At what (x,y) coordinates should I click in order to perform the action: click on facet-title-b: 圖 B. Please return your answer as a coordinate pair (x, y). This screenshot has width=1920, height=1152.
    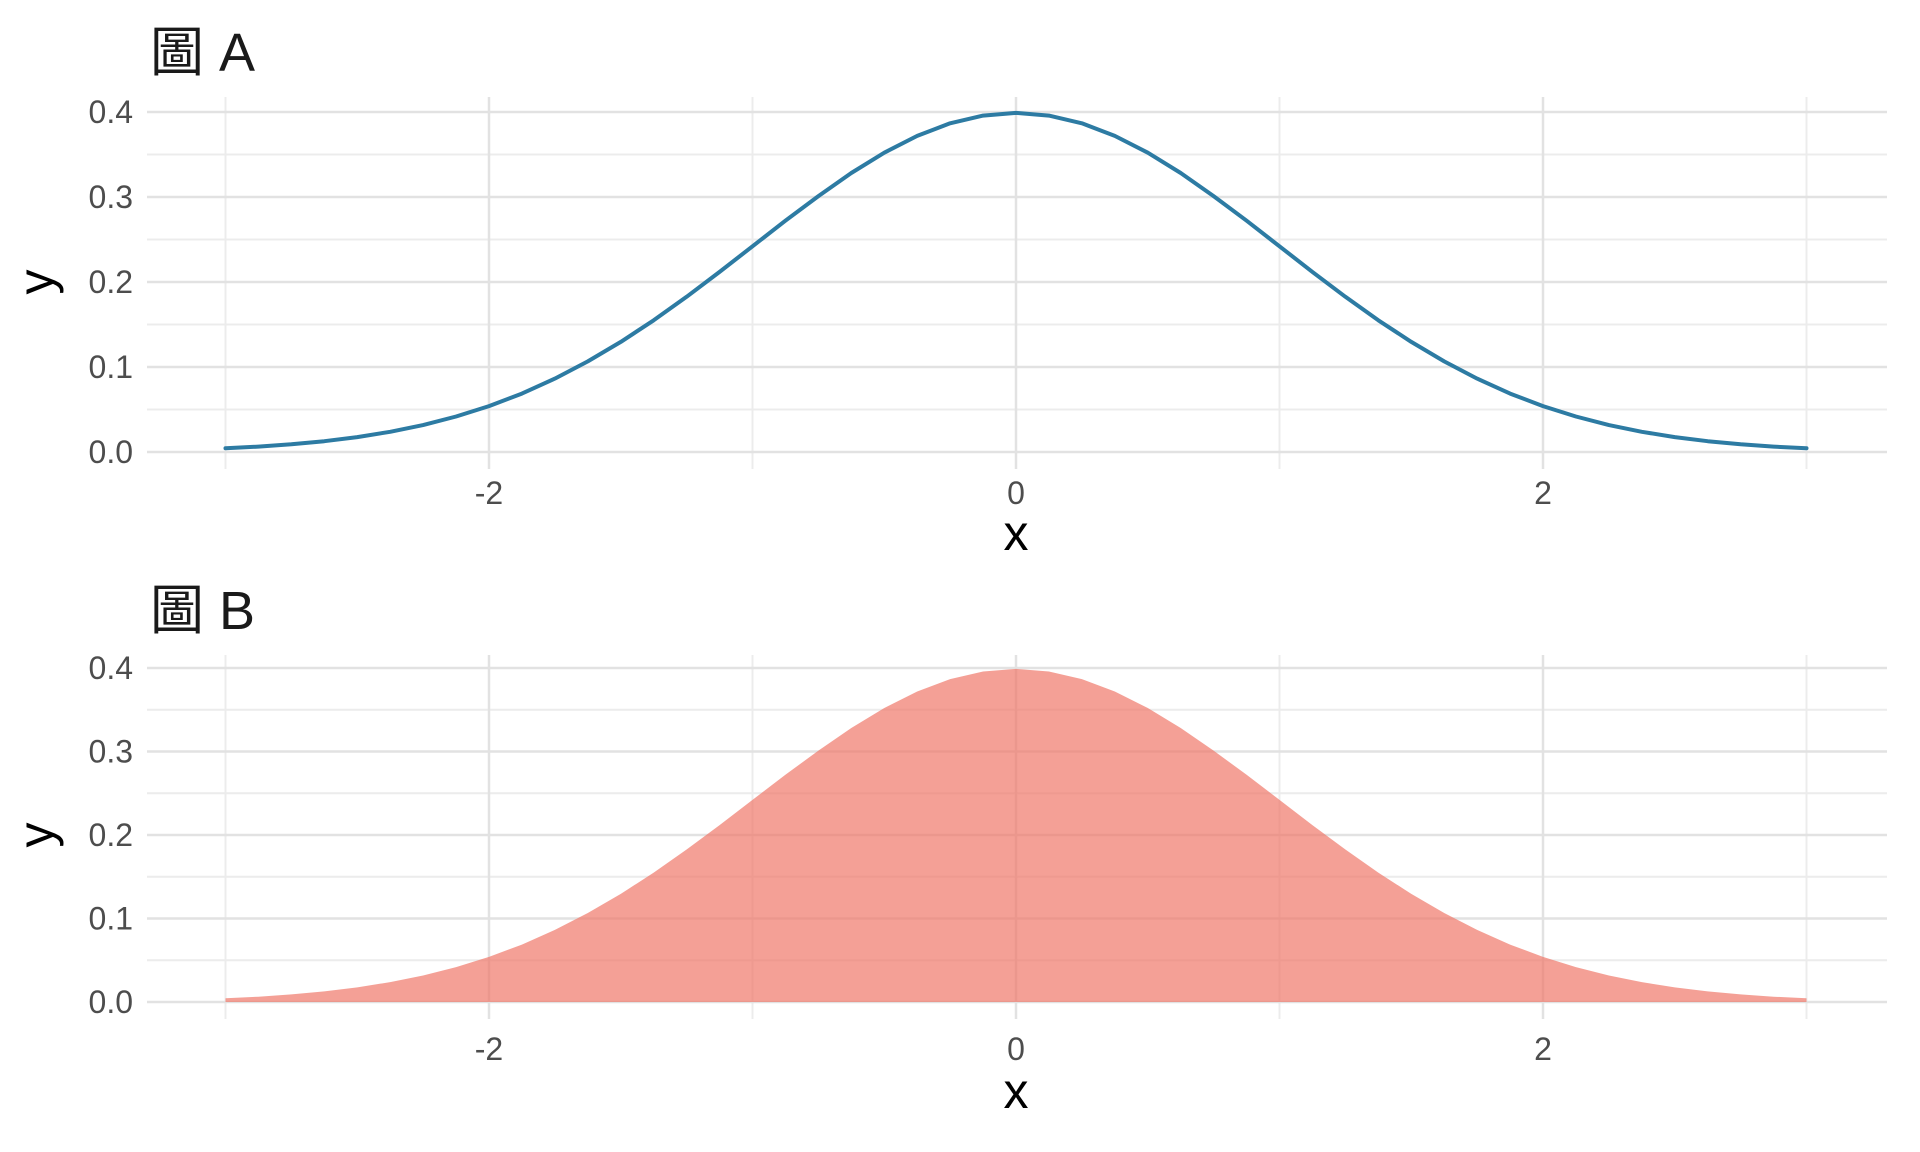
    Looking at the image, I should click on (202, 611).